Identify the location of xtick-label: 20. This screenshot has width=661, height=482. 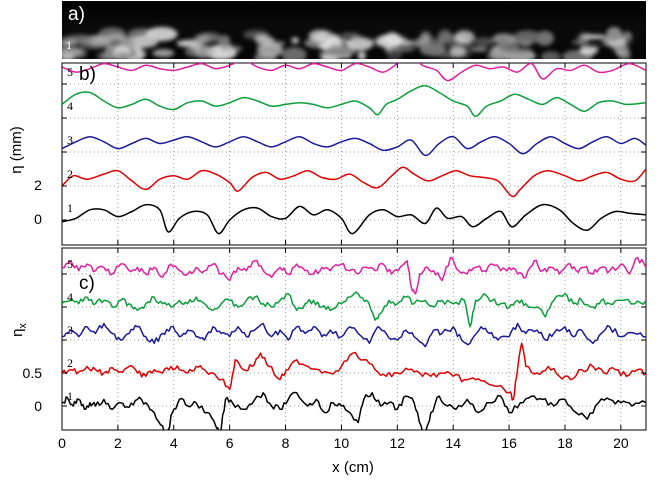
(621, 443).